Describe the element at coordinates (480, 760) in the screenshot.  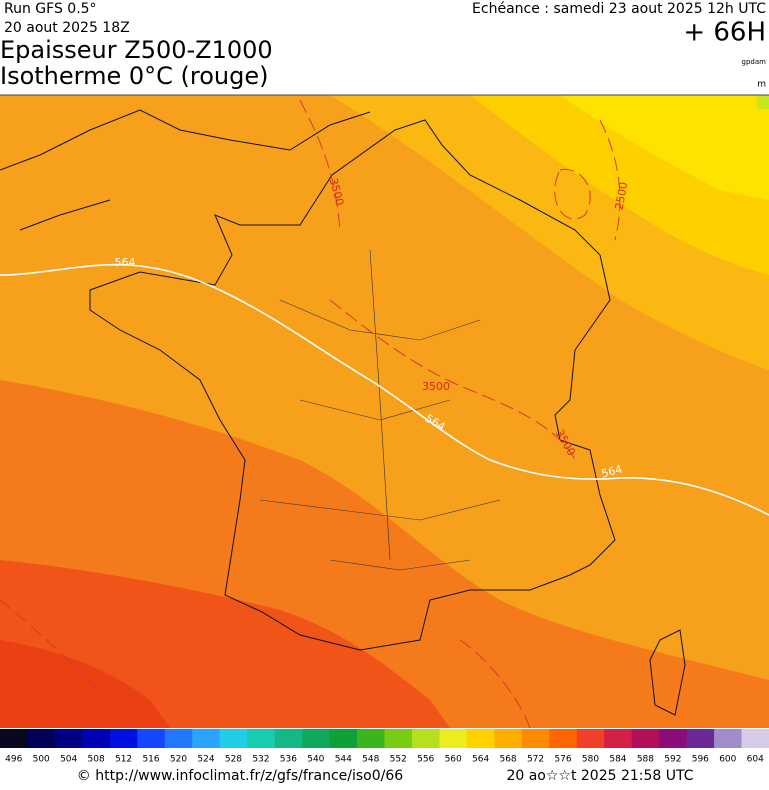
I see `scale-label: 564` at that location.